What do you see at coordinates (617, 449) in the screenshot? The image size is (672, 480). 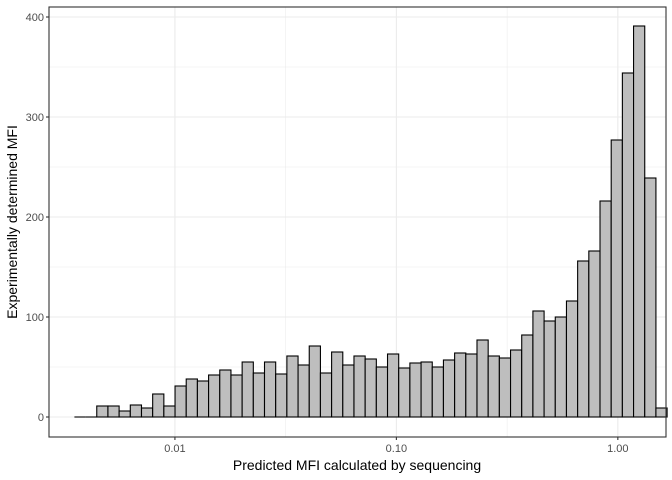 I see `x-tick-label: 1.00` at bounding box center [617, 449].